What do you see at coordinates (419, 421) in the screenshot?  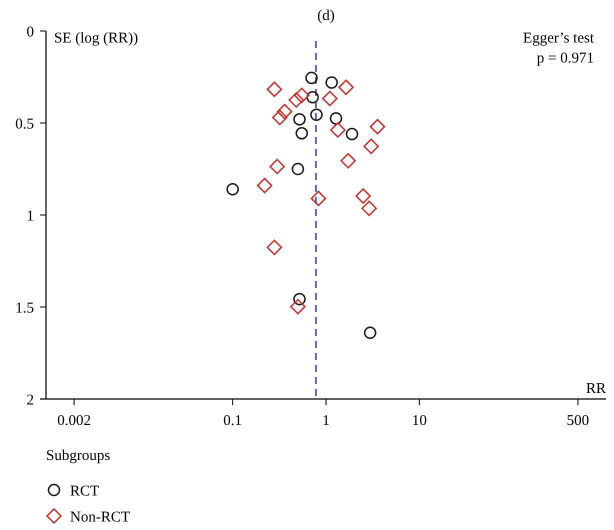 I see `x-tick-label: 10` at bounding box center [419, 421].